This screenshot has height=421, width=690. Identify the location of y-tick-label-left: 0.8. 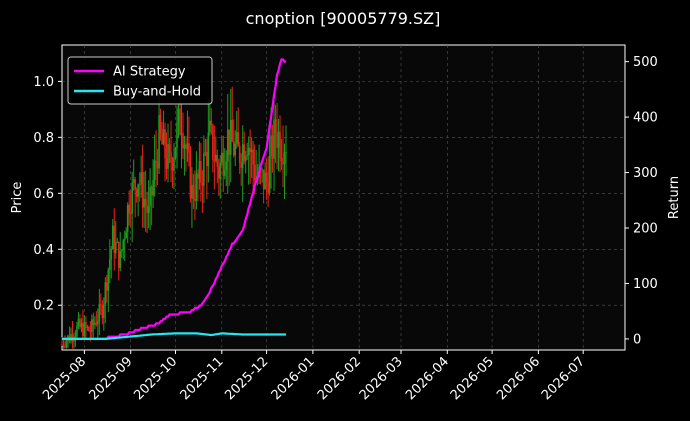
(43, 138).